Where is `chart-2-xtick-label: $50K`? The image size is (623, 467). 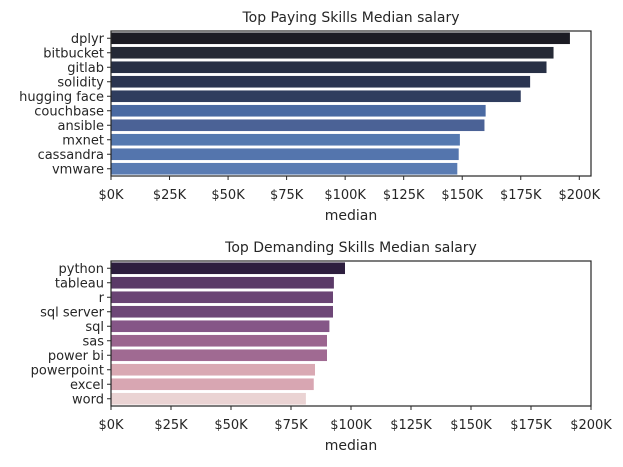 chart-2-xtick-label: $50K is located at coordinates (231, 425).